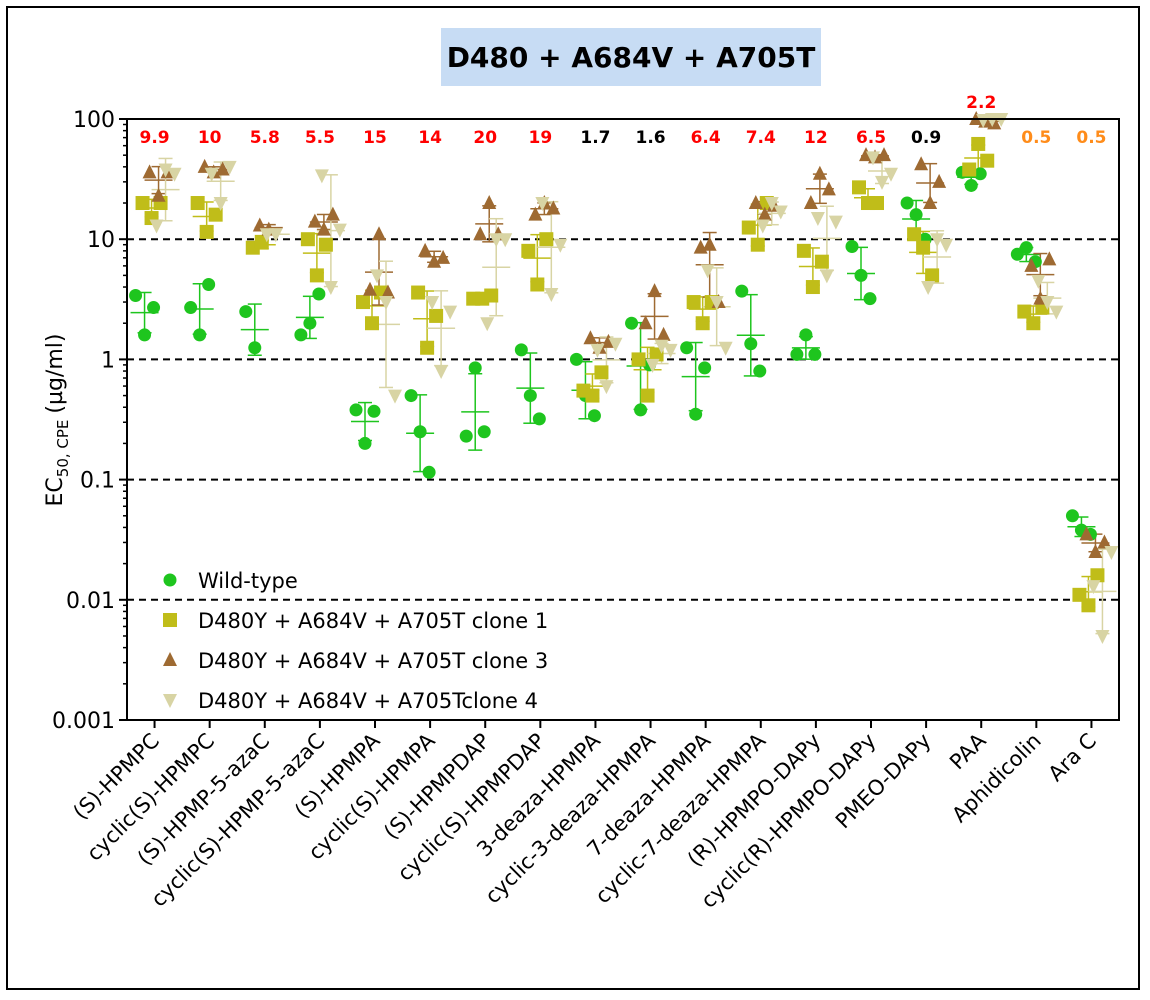 The width and height of the screenshot is (1150, 1000). I want to click on y-tick-label: 0.001, so click(83, 721).